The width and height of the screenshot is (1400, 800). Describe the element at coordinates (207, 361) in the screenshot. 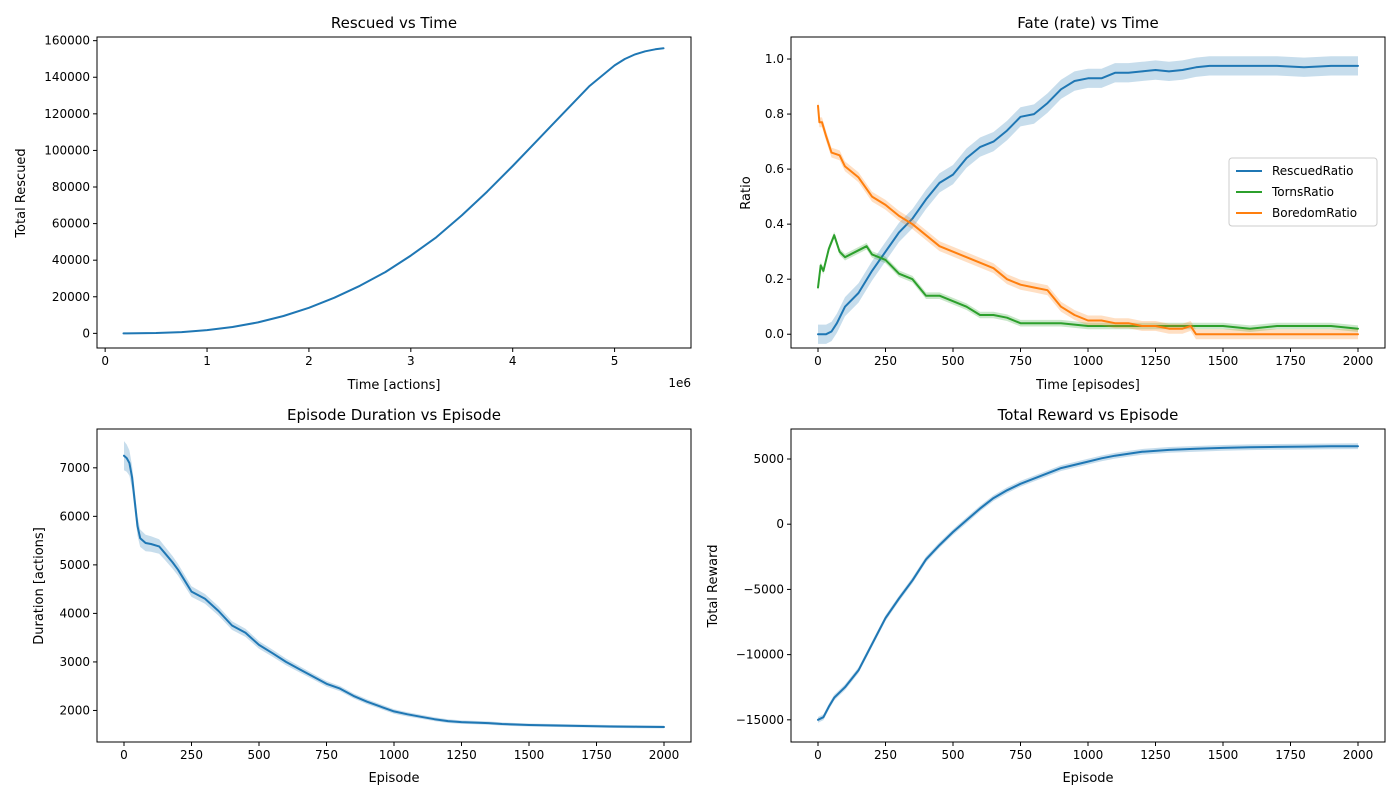

I see `x-tick-label: 1` at that location.